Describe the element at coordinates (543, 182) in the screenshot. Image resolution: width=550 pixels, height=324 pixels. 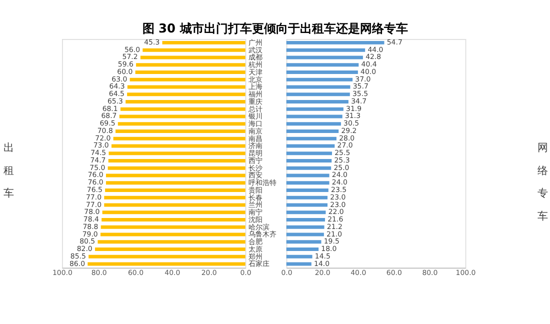
I see `y-axis-title: 网络专车` at that location.